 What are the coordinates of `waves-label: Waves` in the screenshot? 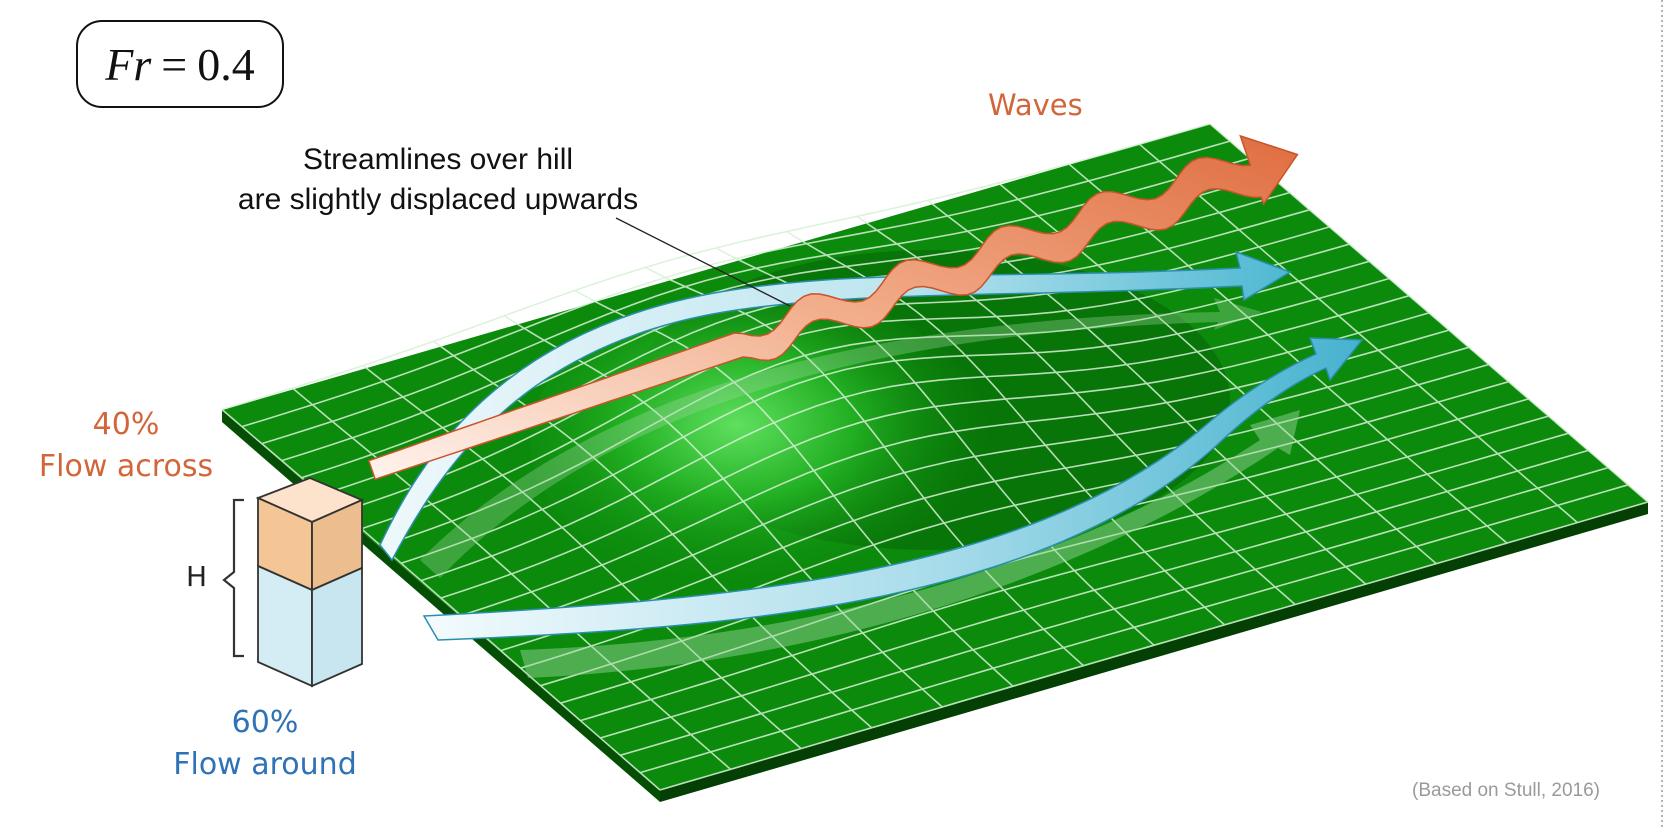 It's located at (1035, 105).